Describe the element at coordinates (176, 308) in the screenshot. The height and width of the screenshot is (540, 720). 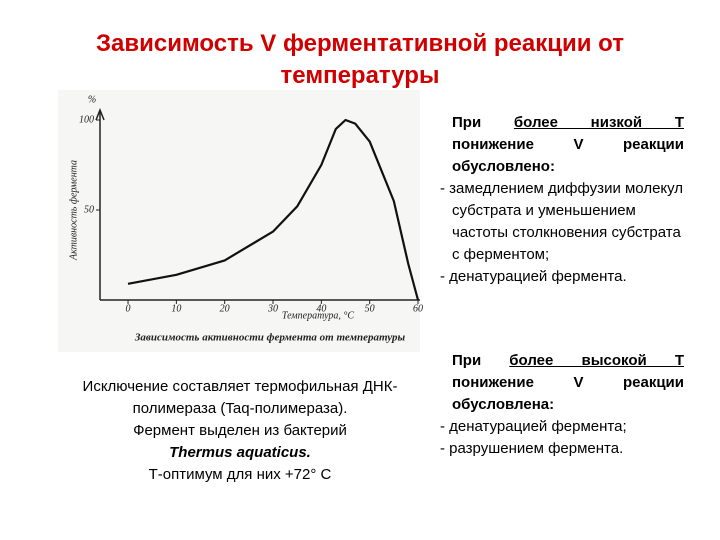
I see `x-tick-label: 10` at that location.